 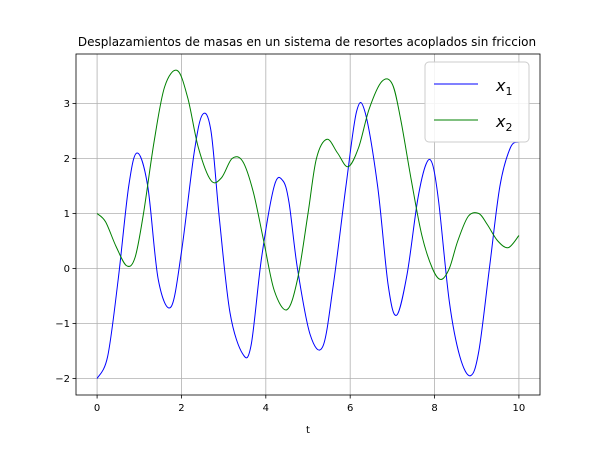 What do you see at coordinates (67, 214) in the screenshot?
I see `y-tick-label: 1` at bounding box center [67, 214].